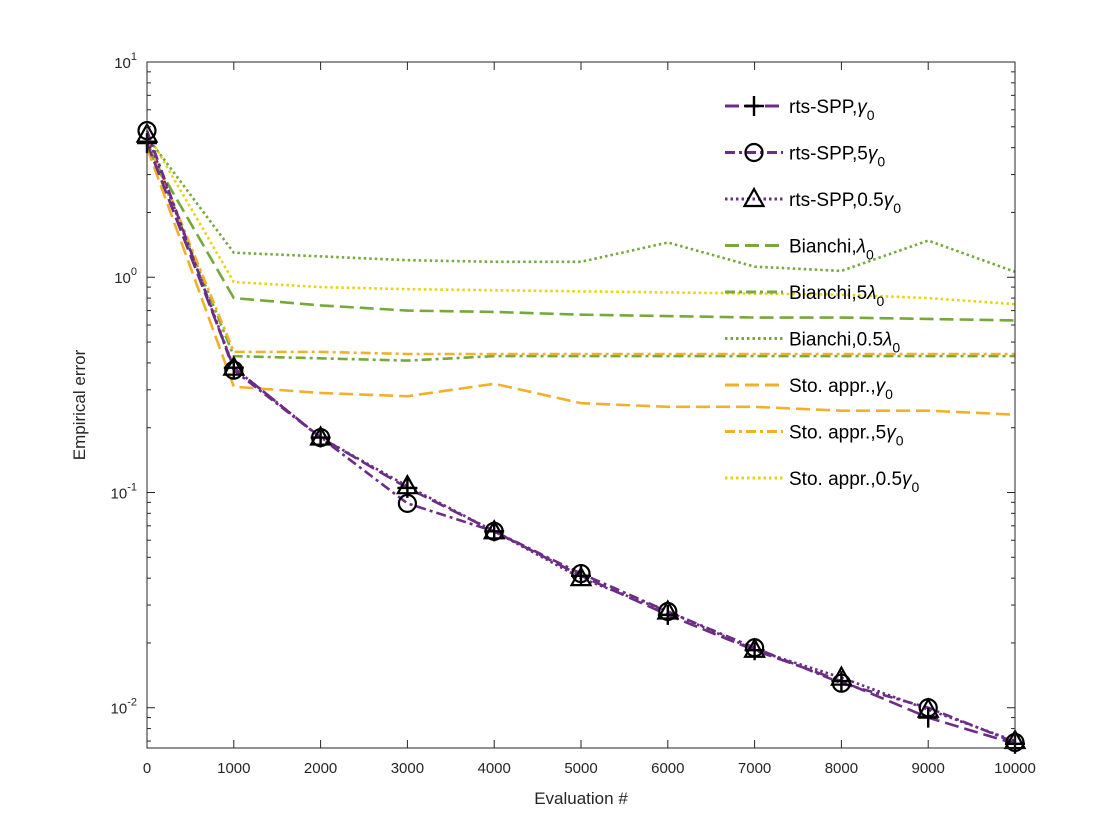  Describe the element at coordinates (79, 404) in the screenshot. I see `y-axis-label: Empirical error` at that location.